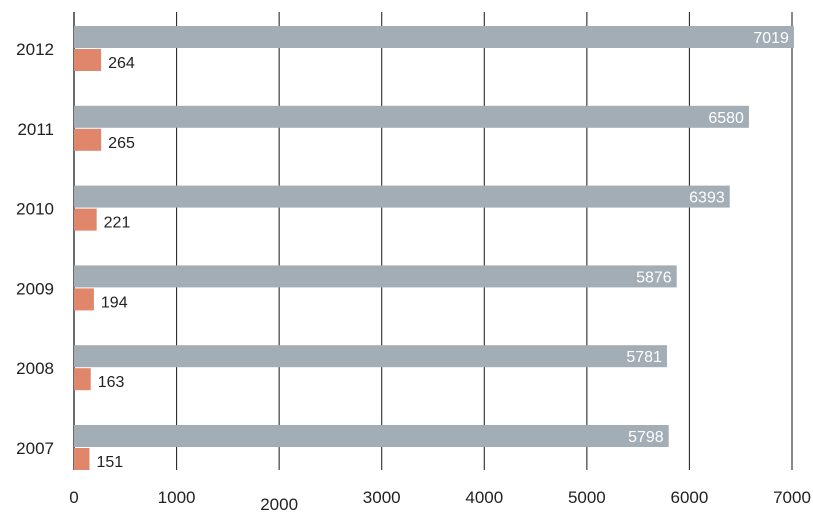  I want to click on category-label-2007: 2007, so click(35, 448).